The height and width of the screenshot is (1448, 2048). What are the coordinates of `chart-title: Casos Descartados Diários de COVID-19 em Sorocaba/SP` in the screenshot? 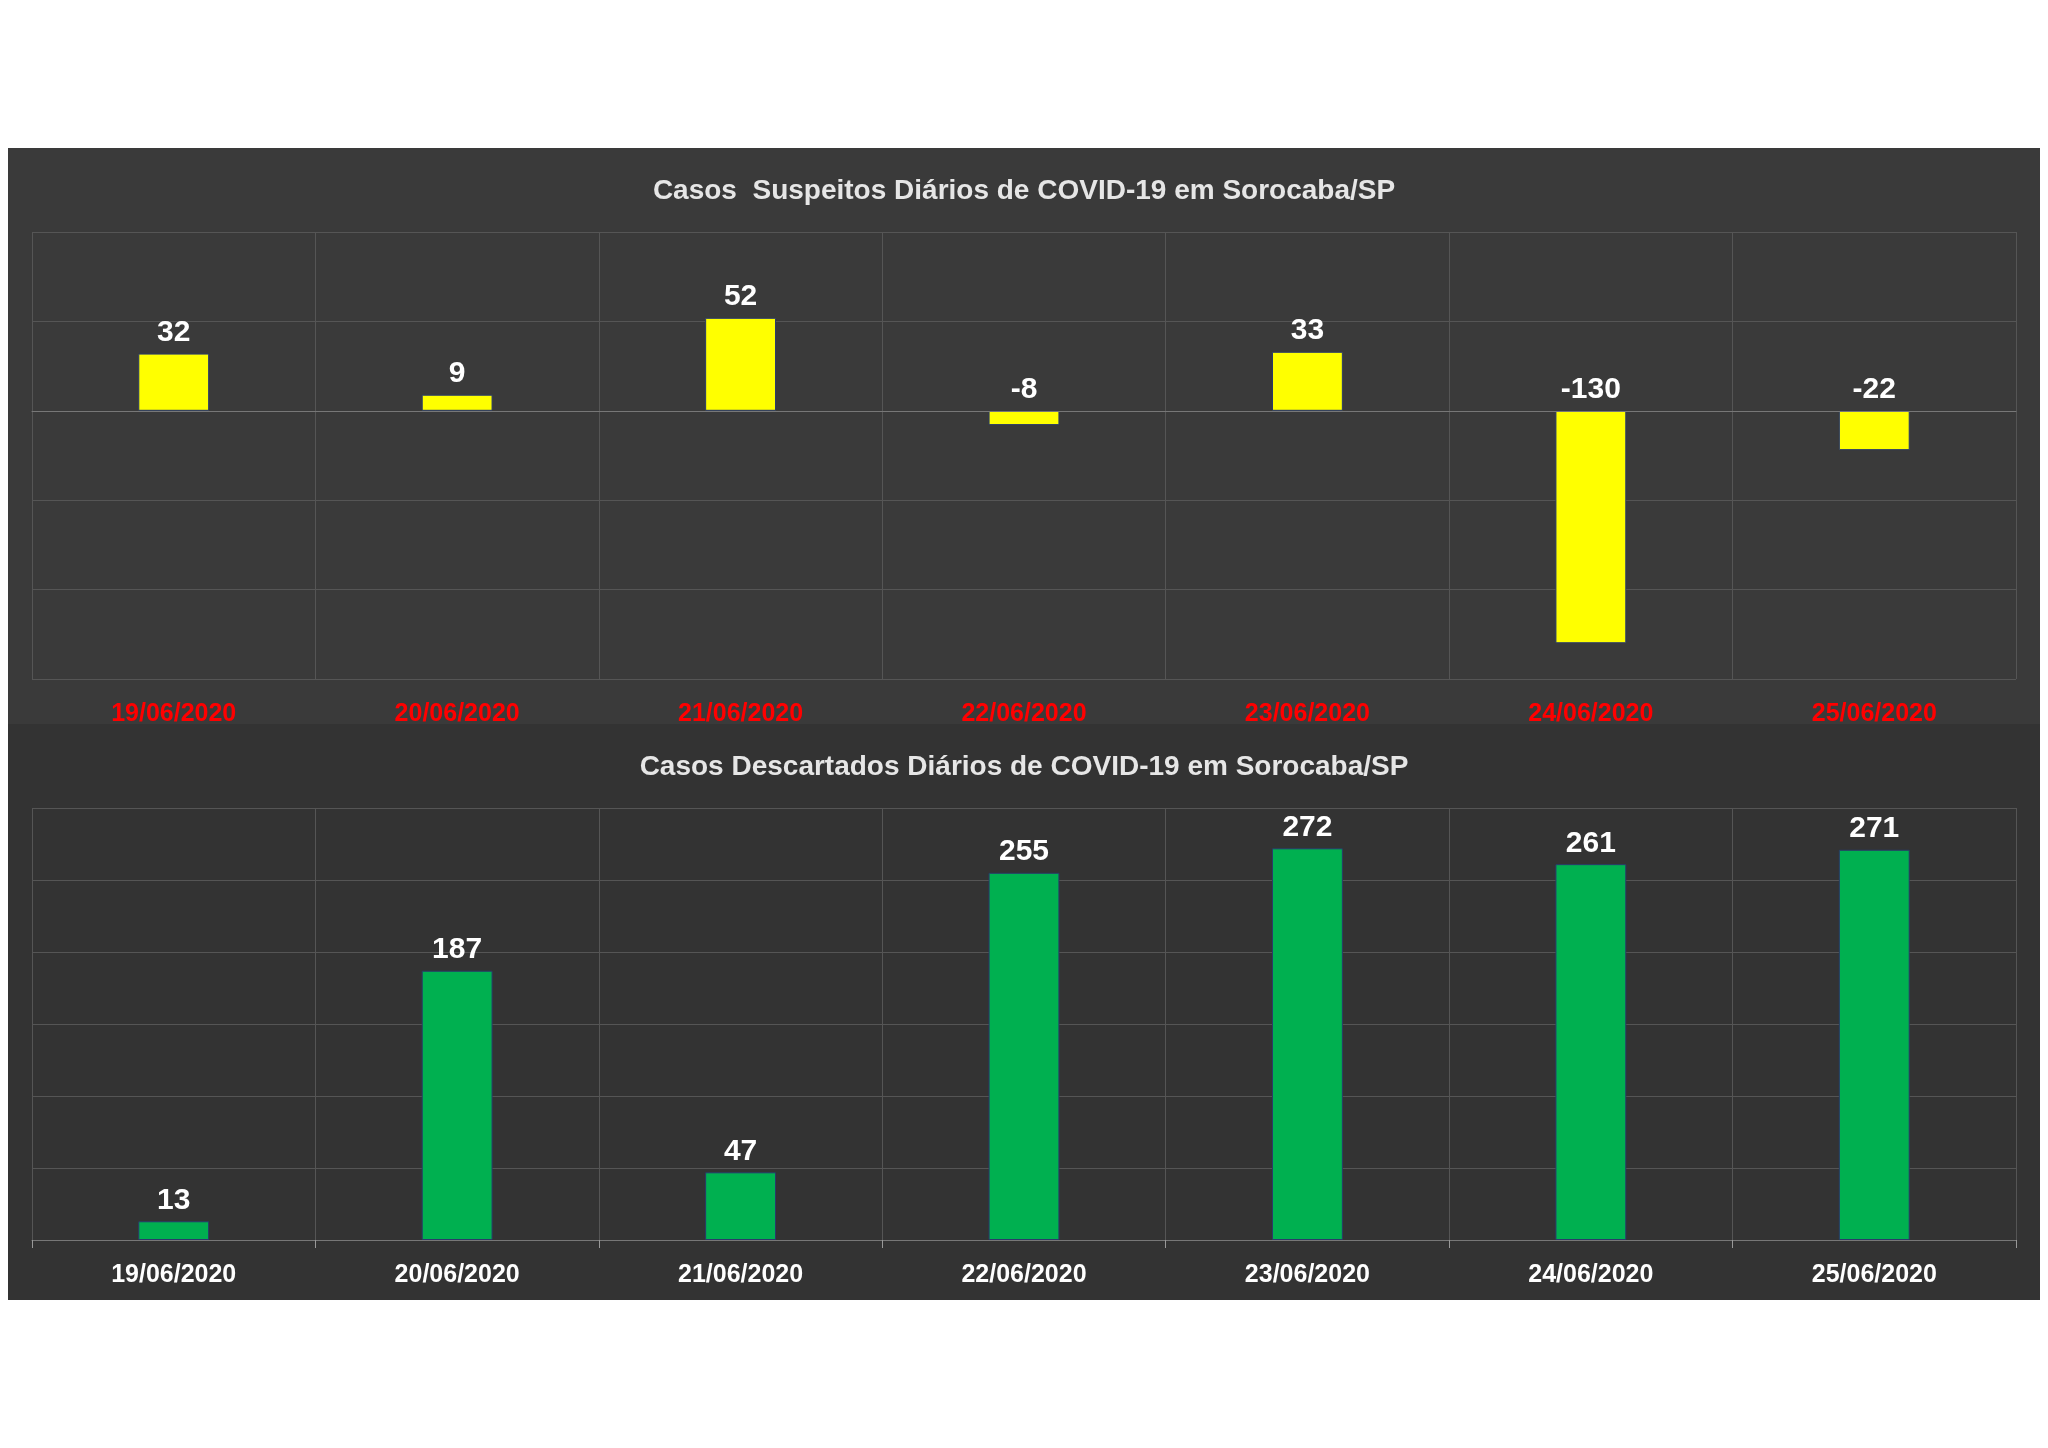 It's located at (1024, 765).